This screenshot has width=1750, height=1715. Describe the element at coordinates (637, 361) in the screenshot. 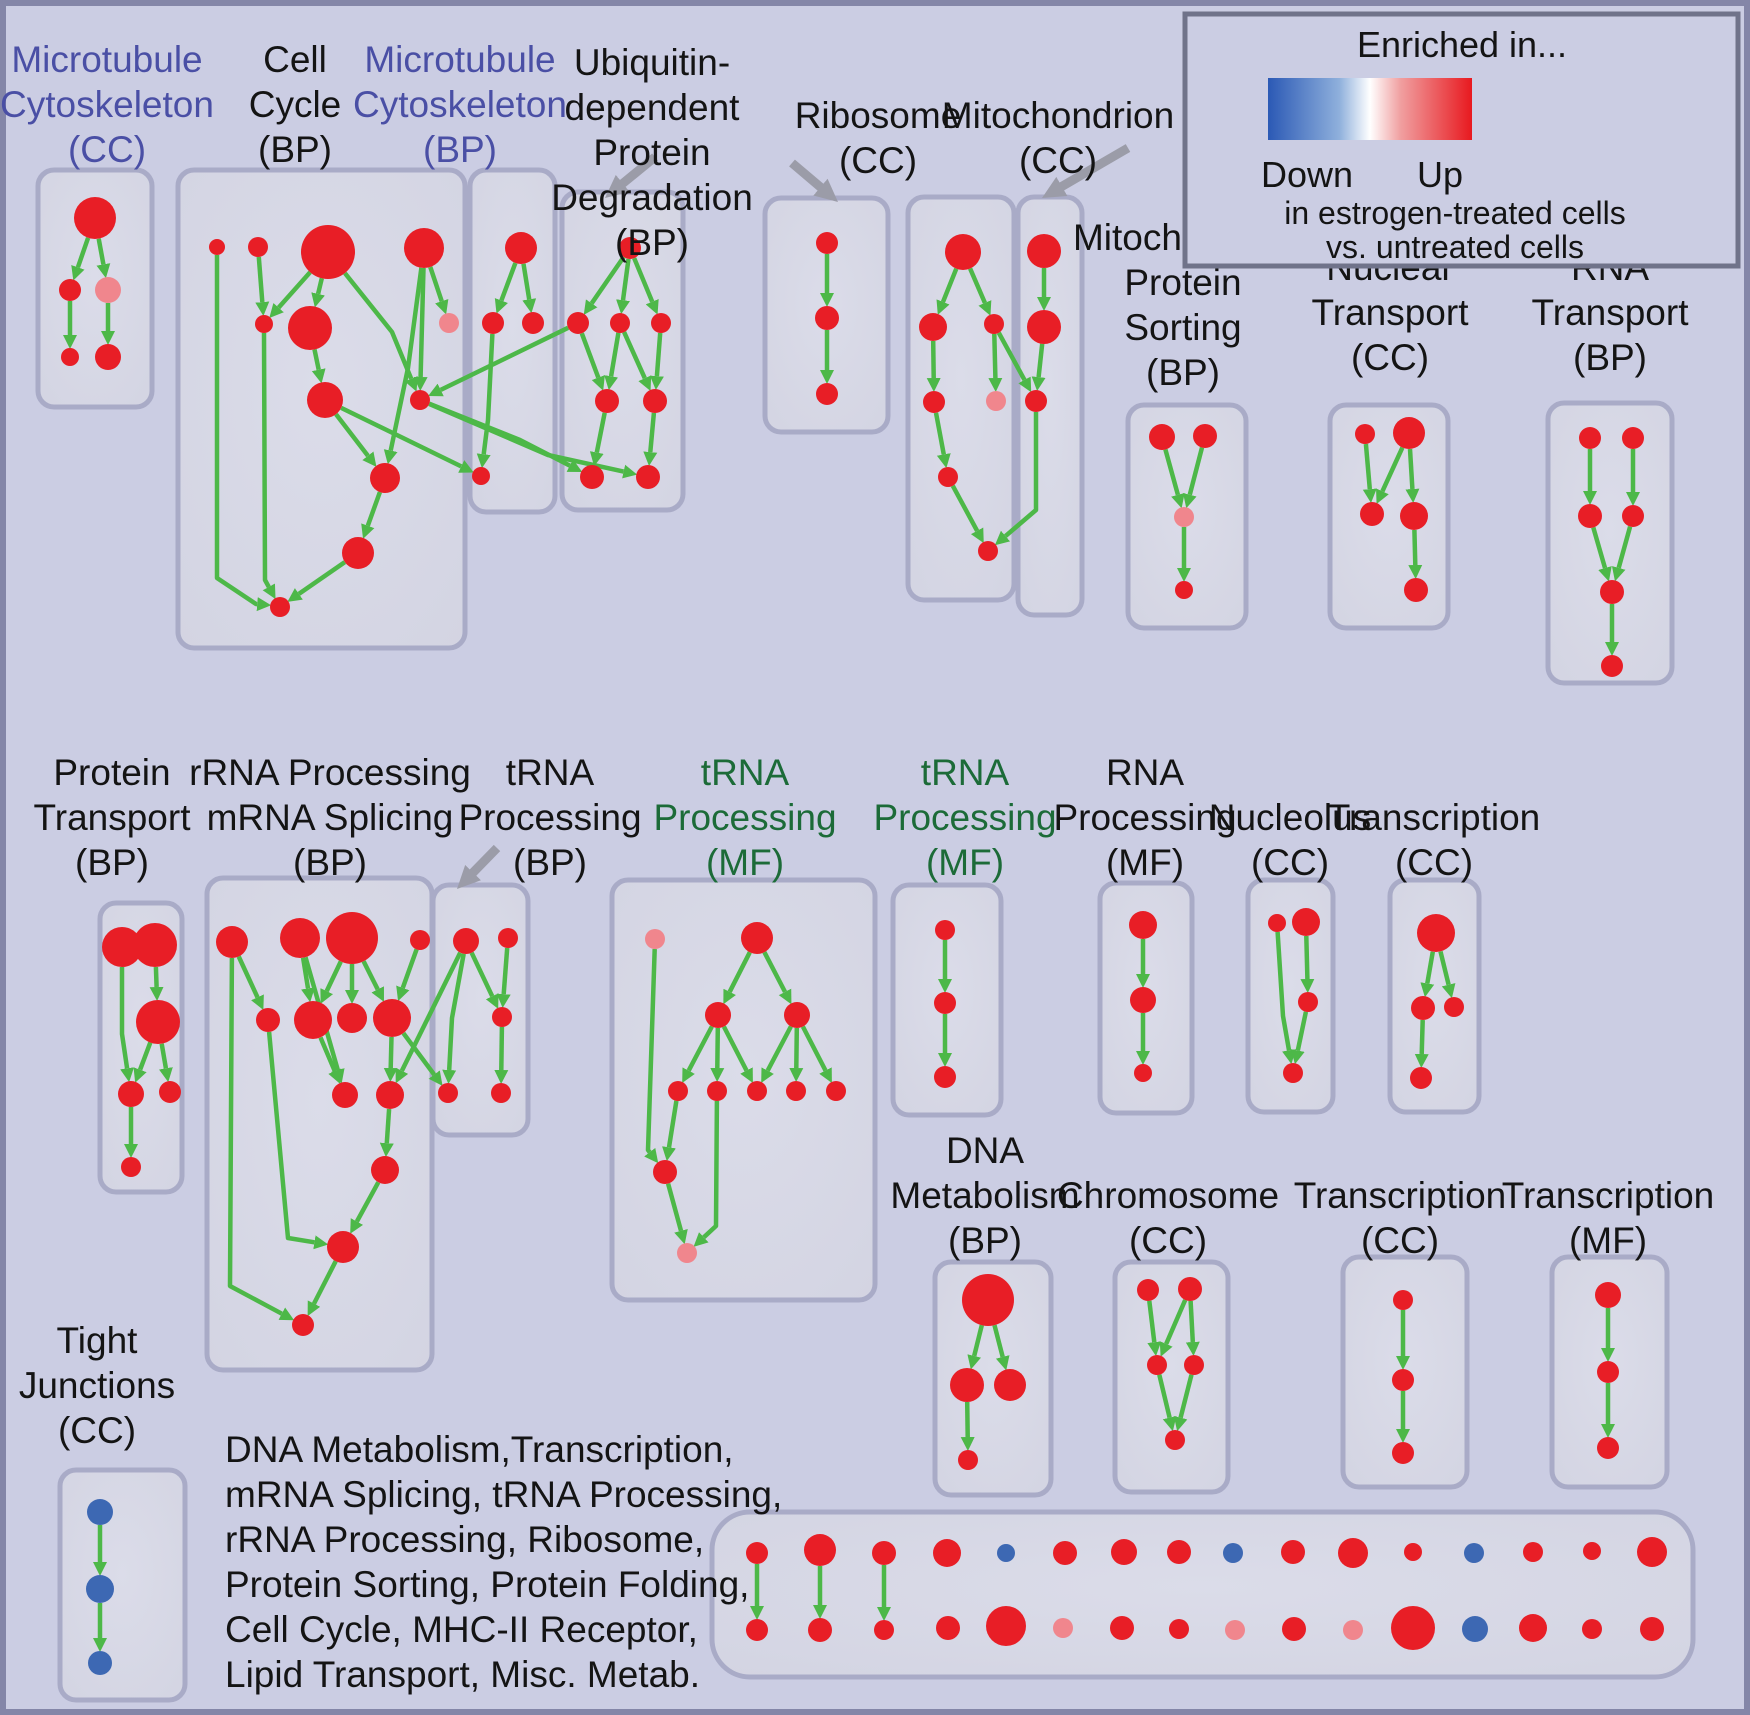

I see `relation-edge-d3-d6` at that location.